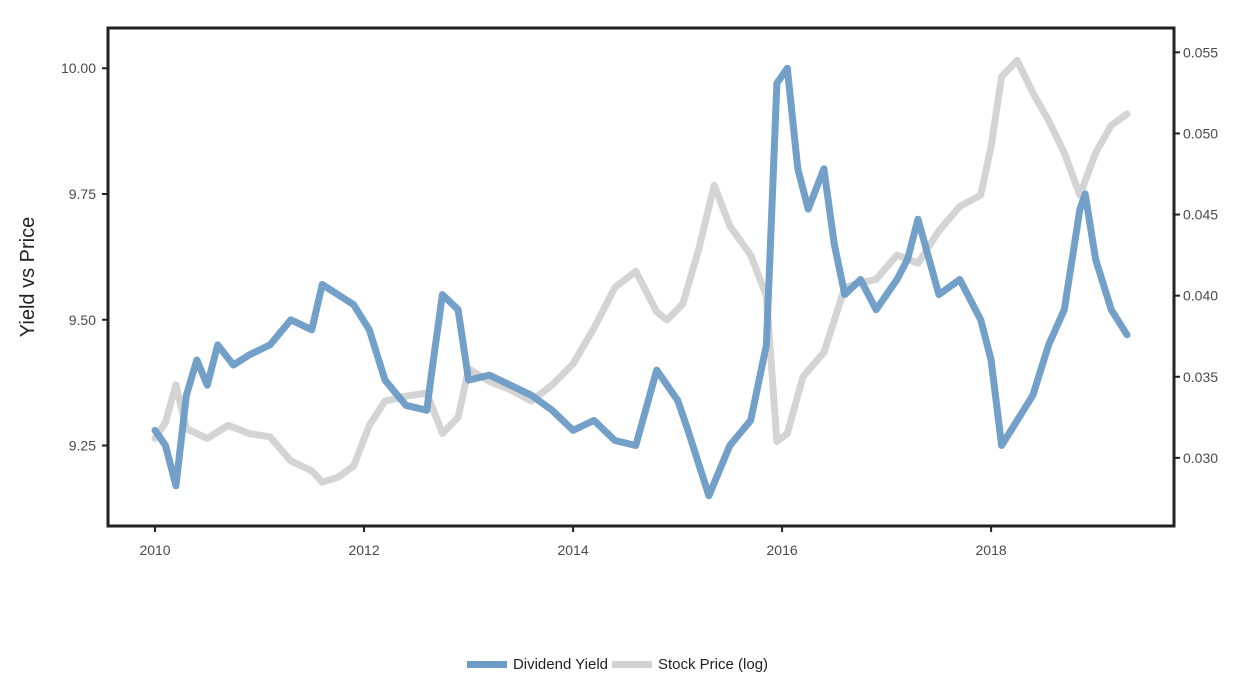 The image size is (1235, 691). Describe the element at coordinates (363, 550) in the screenshot. I see `x-tick-label: 2012` at that location.